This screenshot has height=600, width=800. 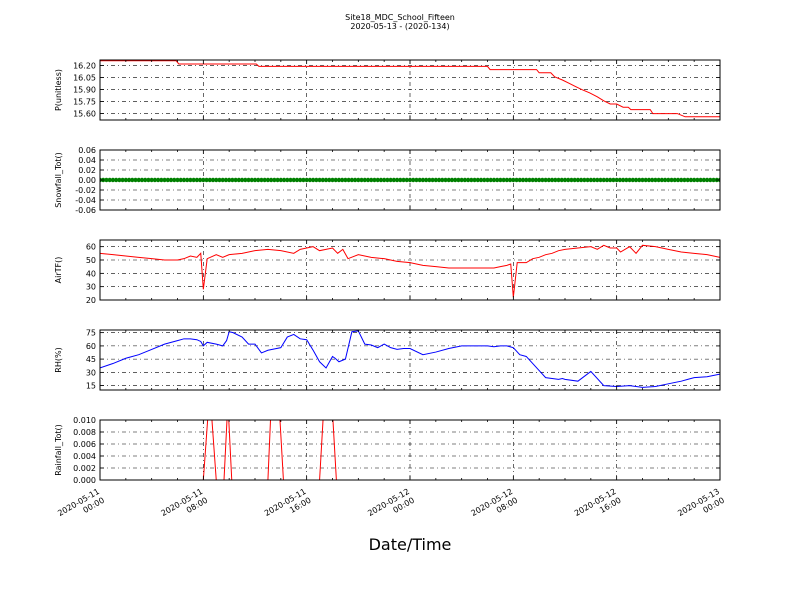 What do you see at coordinates (84, 102) in the screenshot?
I see `pressure-ytick-label: 15.75` at bounding box center [84, 102].